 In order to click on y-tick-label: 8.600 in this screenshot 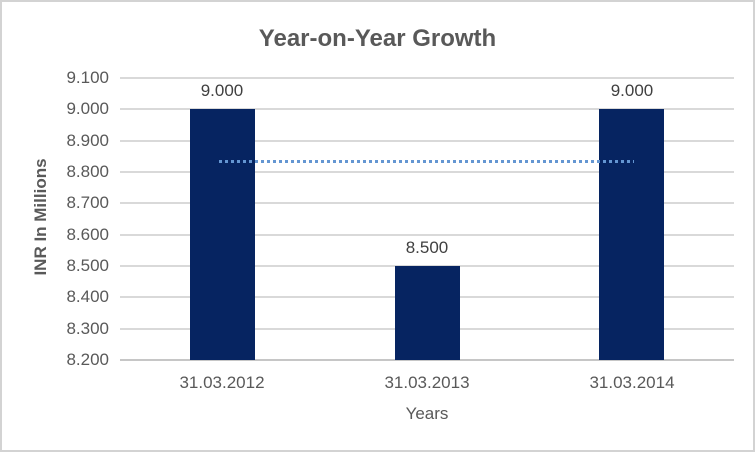, I will do `click(87, 234)`.